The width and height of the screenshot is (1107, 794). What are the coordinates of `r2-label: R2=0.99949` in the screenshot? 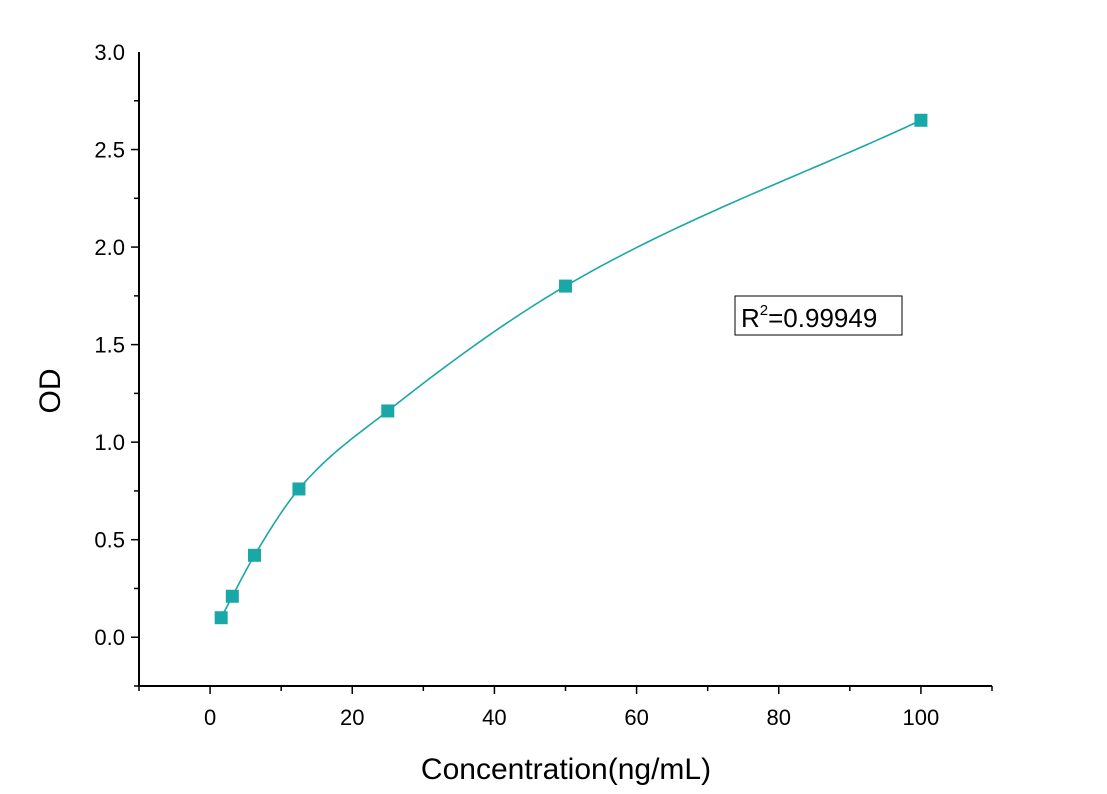 It's located at (809, 317).